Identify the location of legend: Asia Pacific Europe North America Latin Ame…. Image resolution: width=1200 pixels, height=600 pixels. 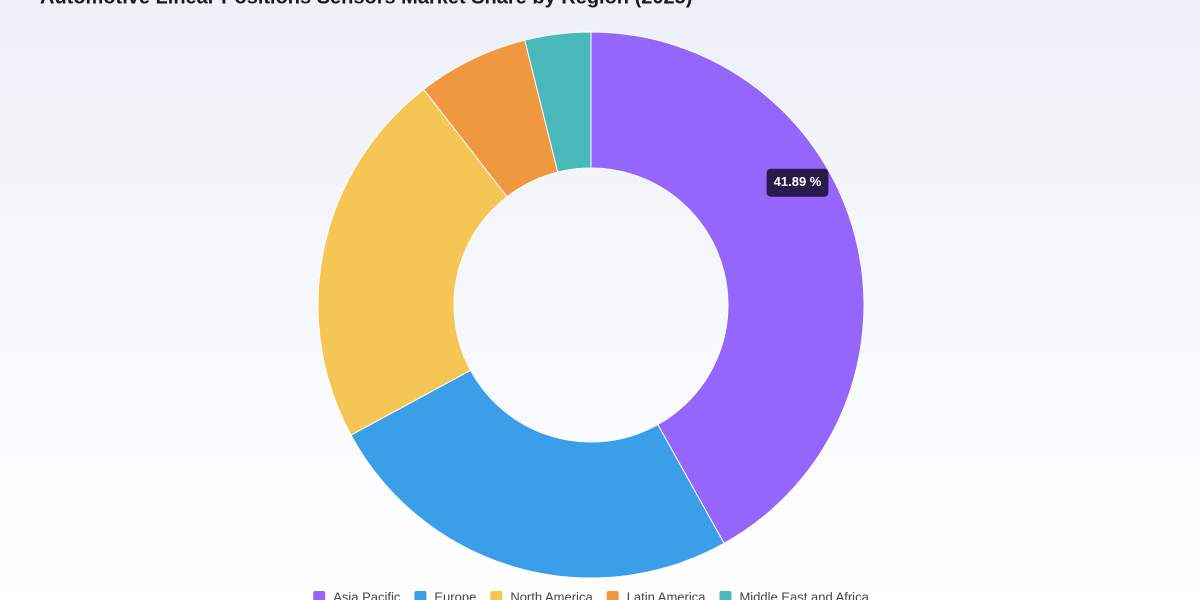
(591, 594).